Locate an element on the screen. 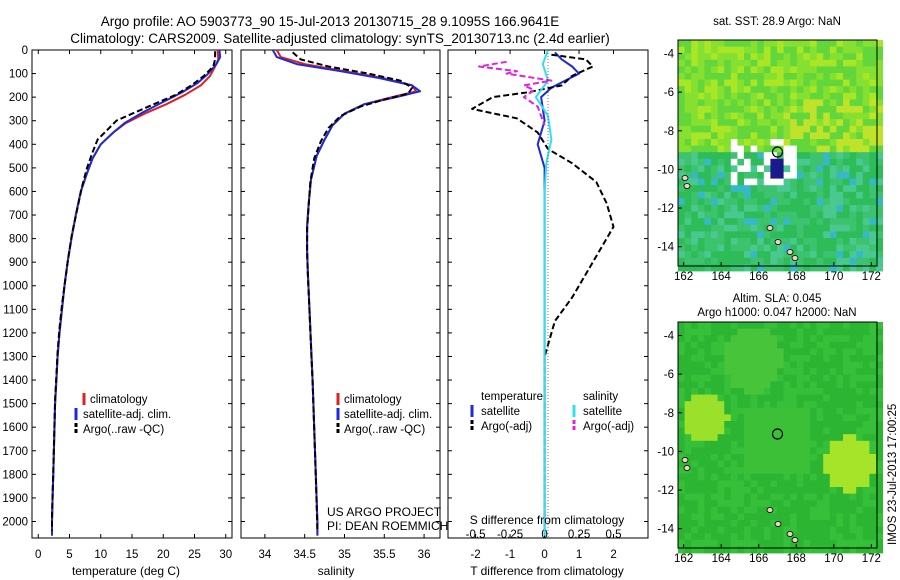  salinity-xlabel: salinity is located at coordinates (336, 571).